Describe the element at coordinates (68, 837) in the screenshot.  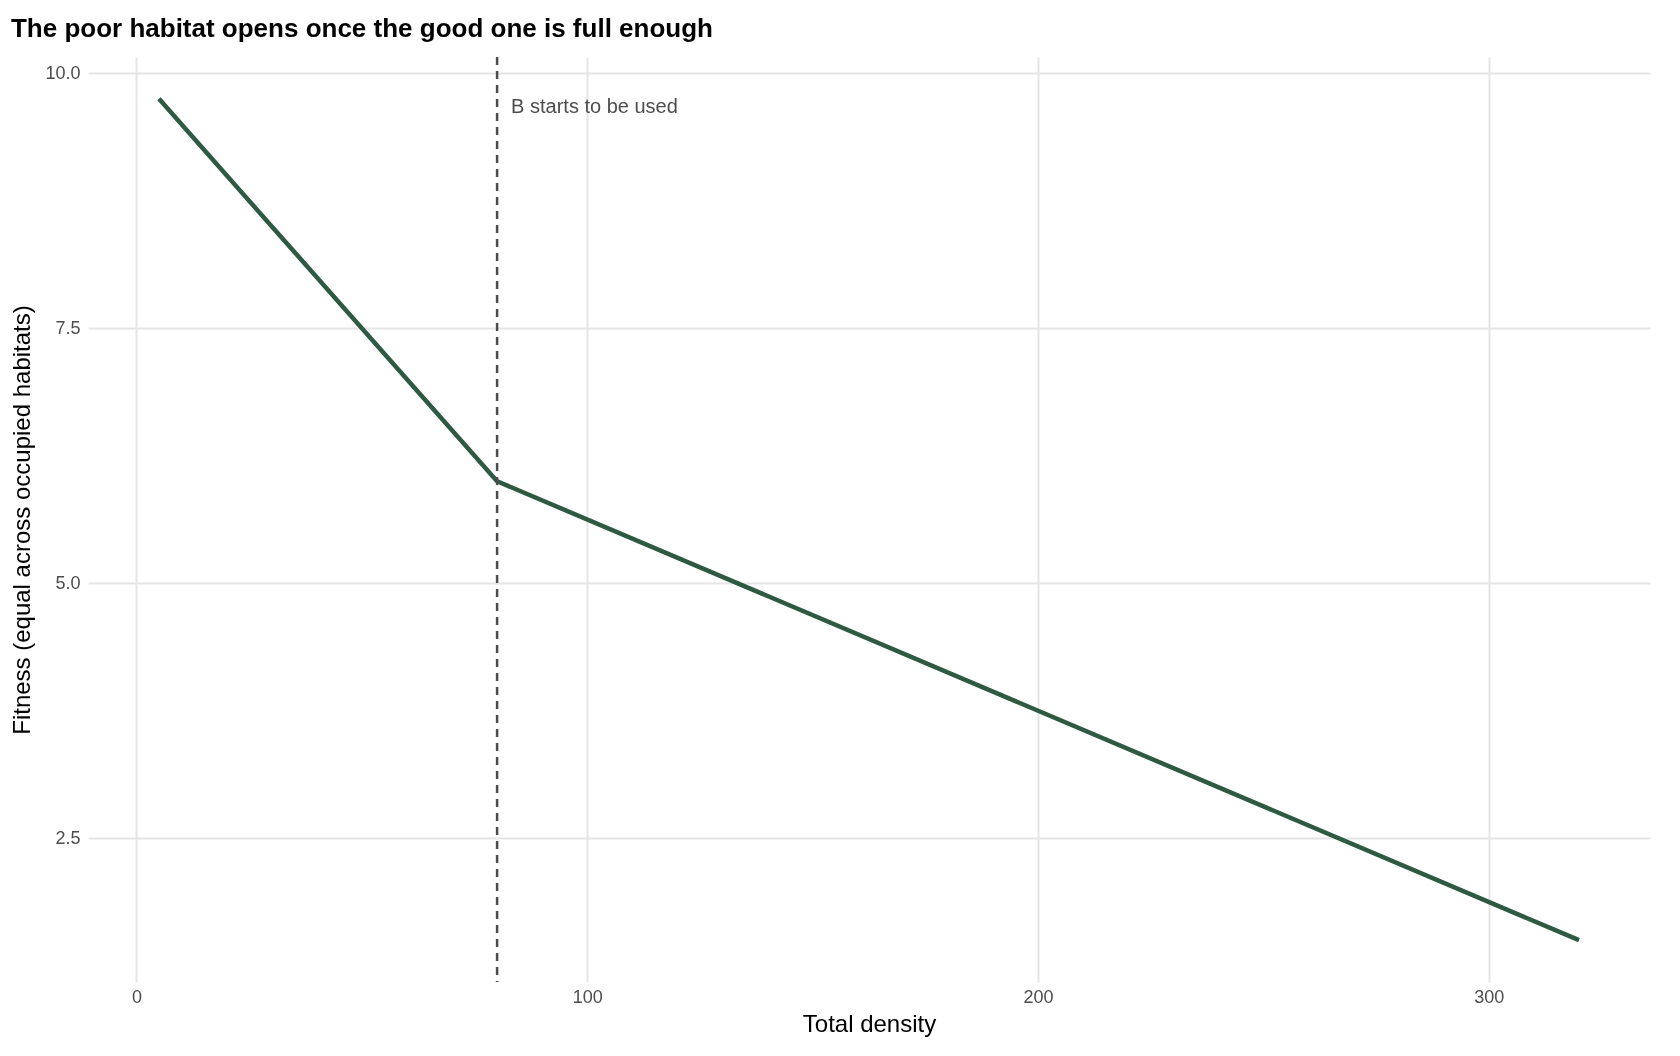
I see `y-tick-label: 2.5` at that location.